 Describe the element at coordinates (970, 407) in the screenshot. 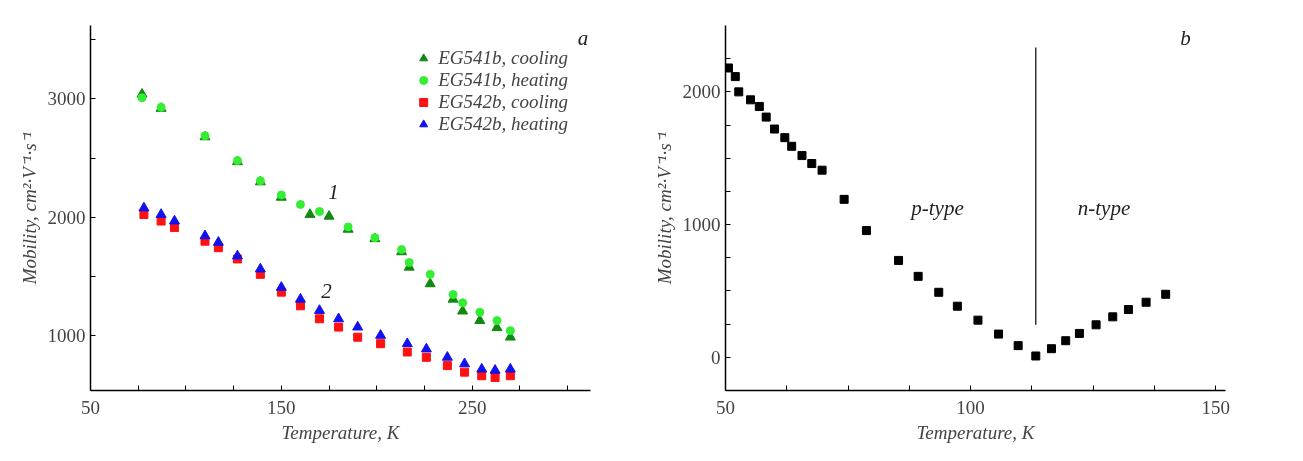

I see `x-tick-label: 100` at that location.